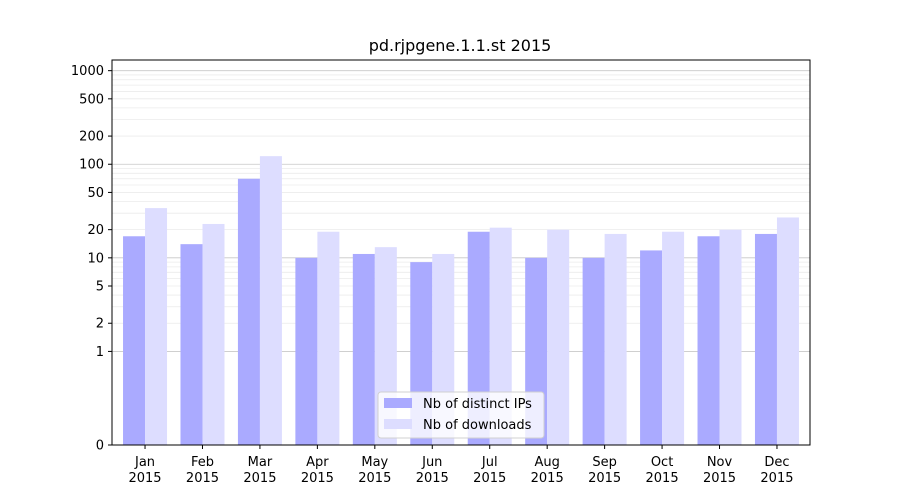 This screenshot has height=500, width=900. What do you see at coordinates (776, 470) in the screenshot?
I see `x-tick-label: Dec 2015` at bounding box center [776, 470].